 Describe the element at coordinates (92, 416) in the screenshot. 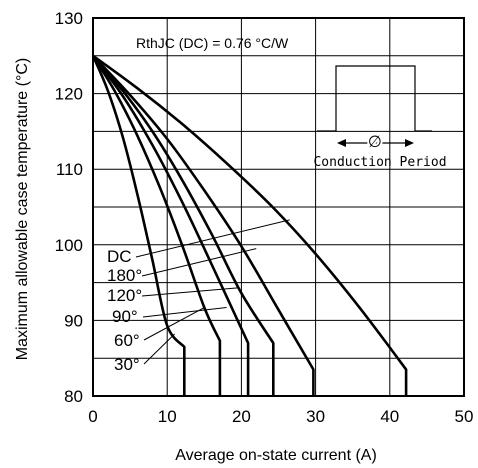

I see `x-tick-label: 0` at that location.